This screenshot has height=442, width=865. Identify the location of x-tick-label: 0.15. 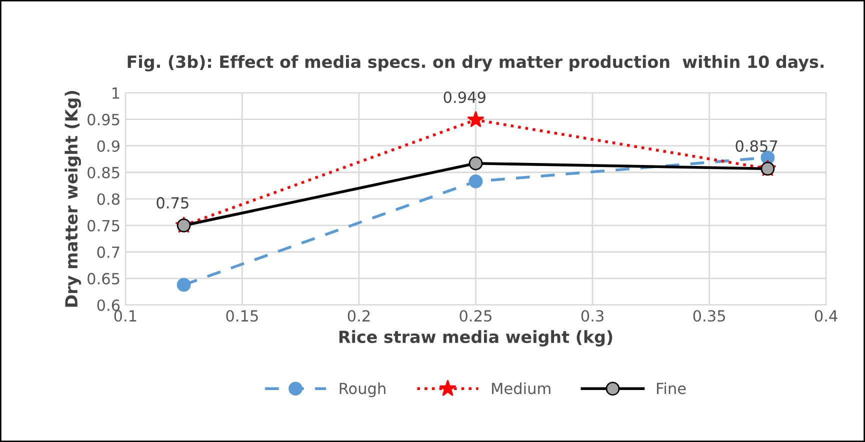
(242, 316).